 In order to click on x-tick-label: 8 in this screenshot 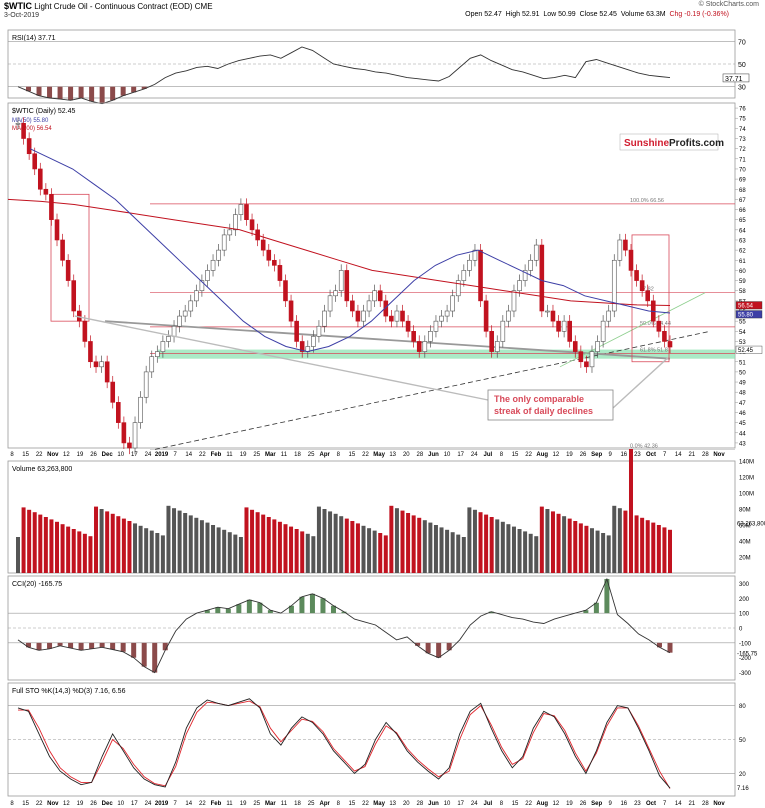, I will do `click(502, 455)`.